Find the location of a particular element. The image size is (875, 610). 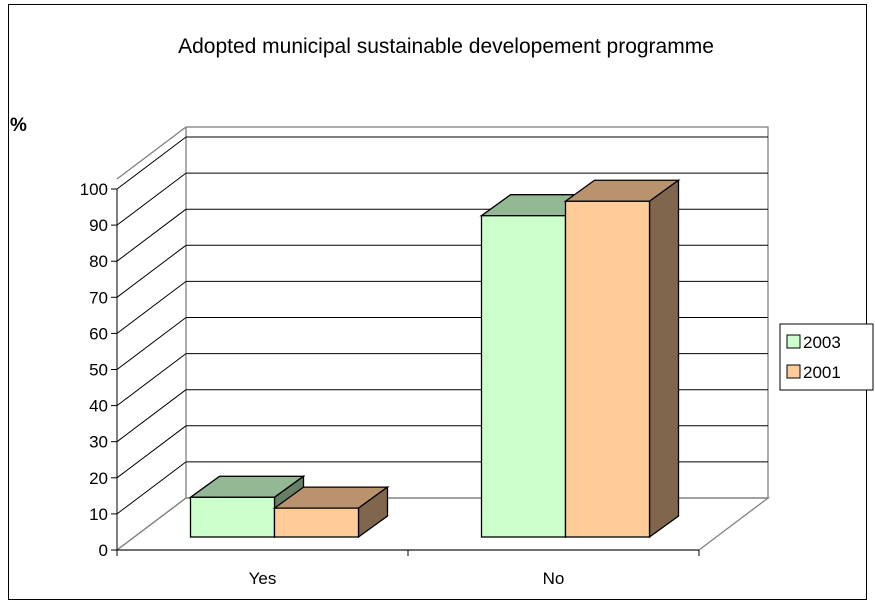

bar-2001-No is located at coordinates (622, 358).